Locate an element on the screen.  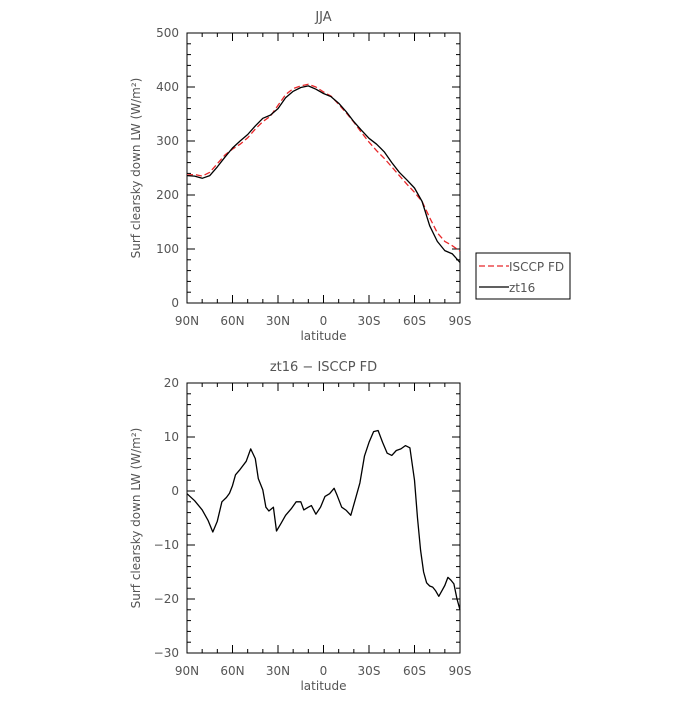
chart-title: zt16 − ISCCP FD is located at coordinates (323, 367).